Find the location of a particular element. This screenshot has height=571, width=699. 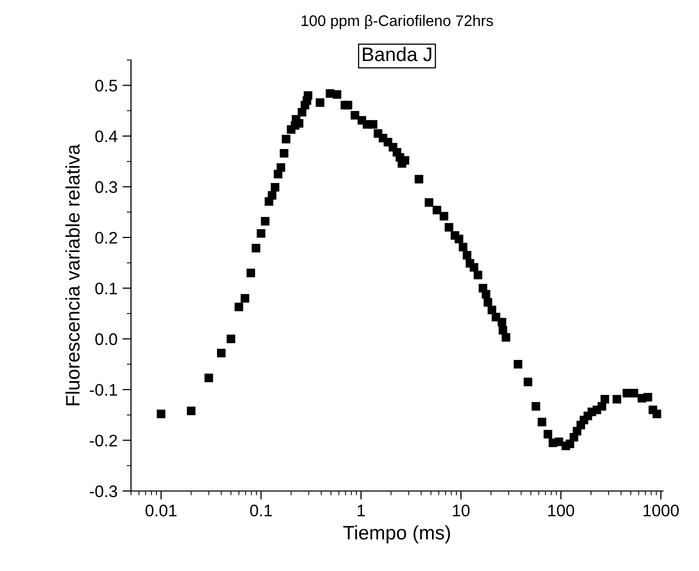

annotation: Banda J is located at coordinates (397, 54).